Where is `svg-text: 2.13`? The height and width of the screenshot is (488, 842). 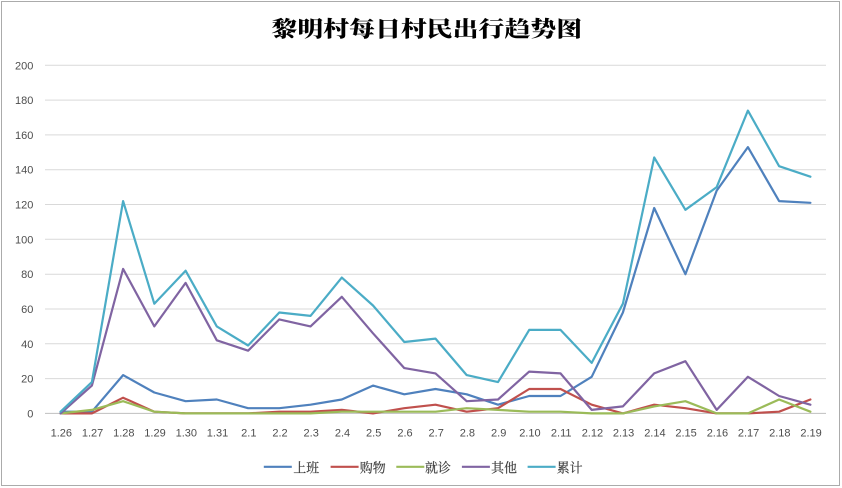
svg-text: 2.13 is located at coordinates (623, 434).